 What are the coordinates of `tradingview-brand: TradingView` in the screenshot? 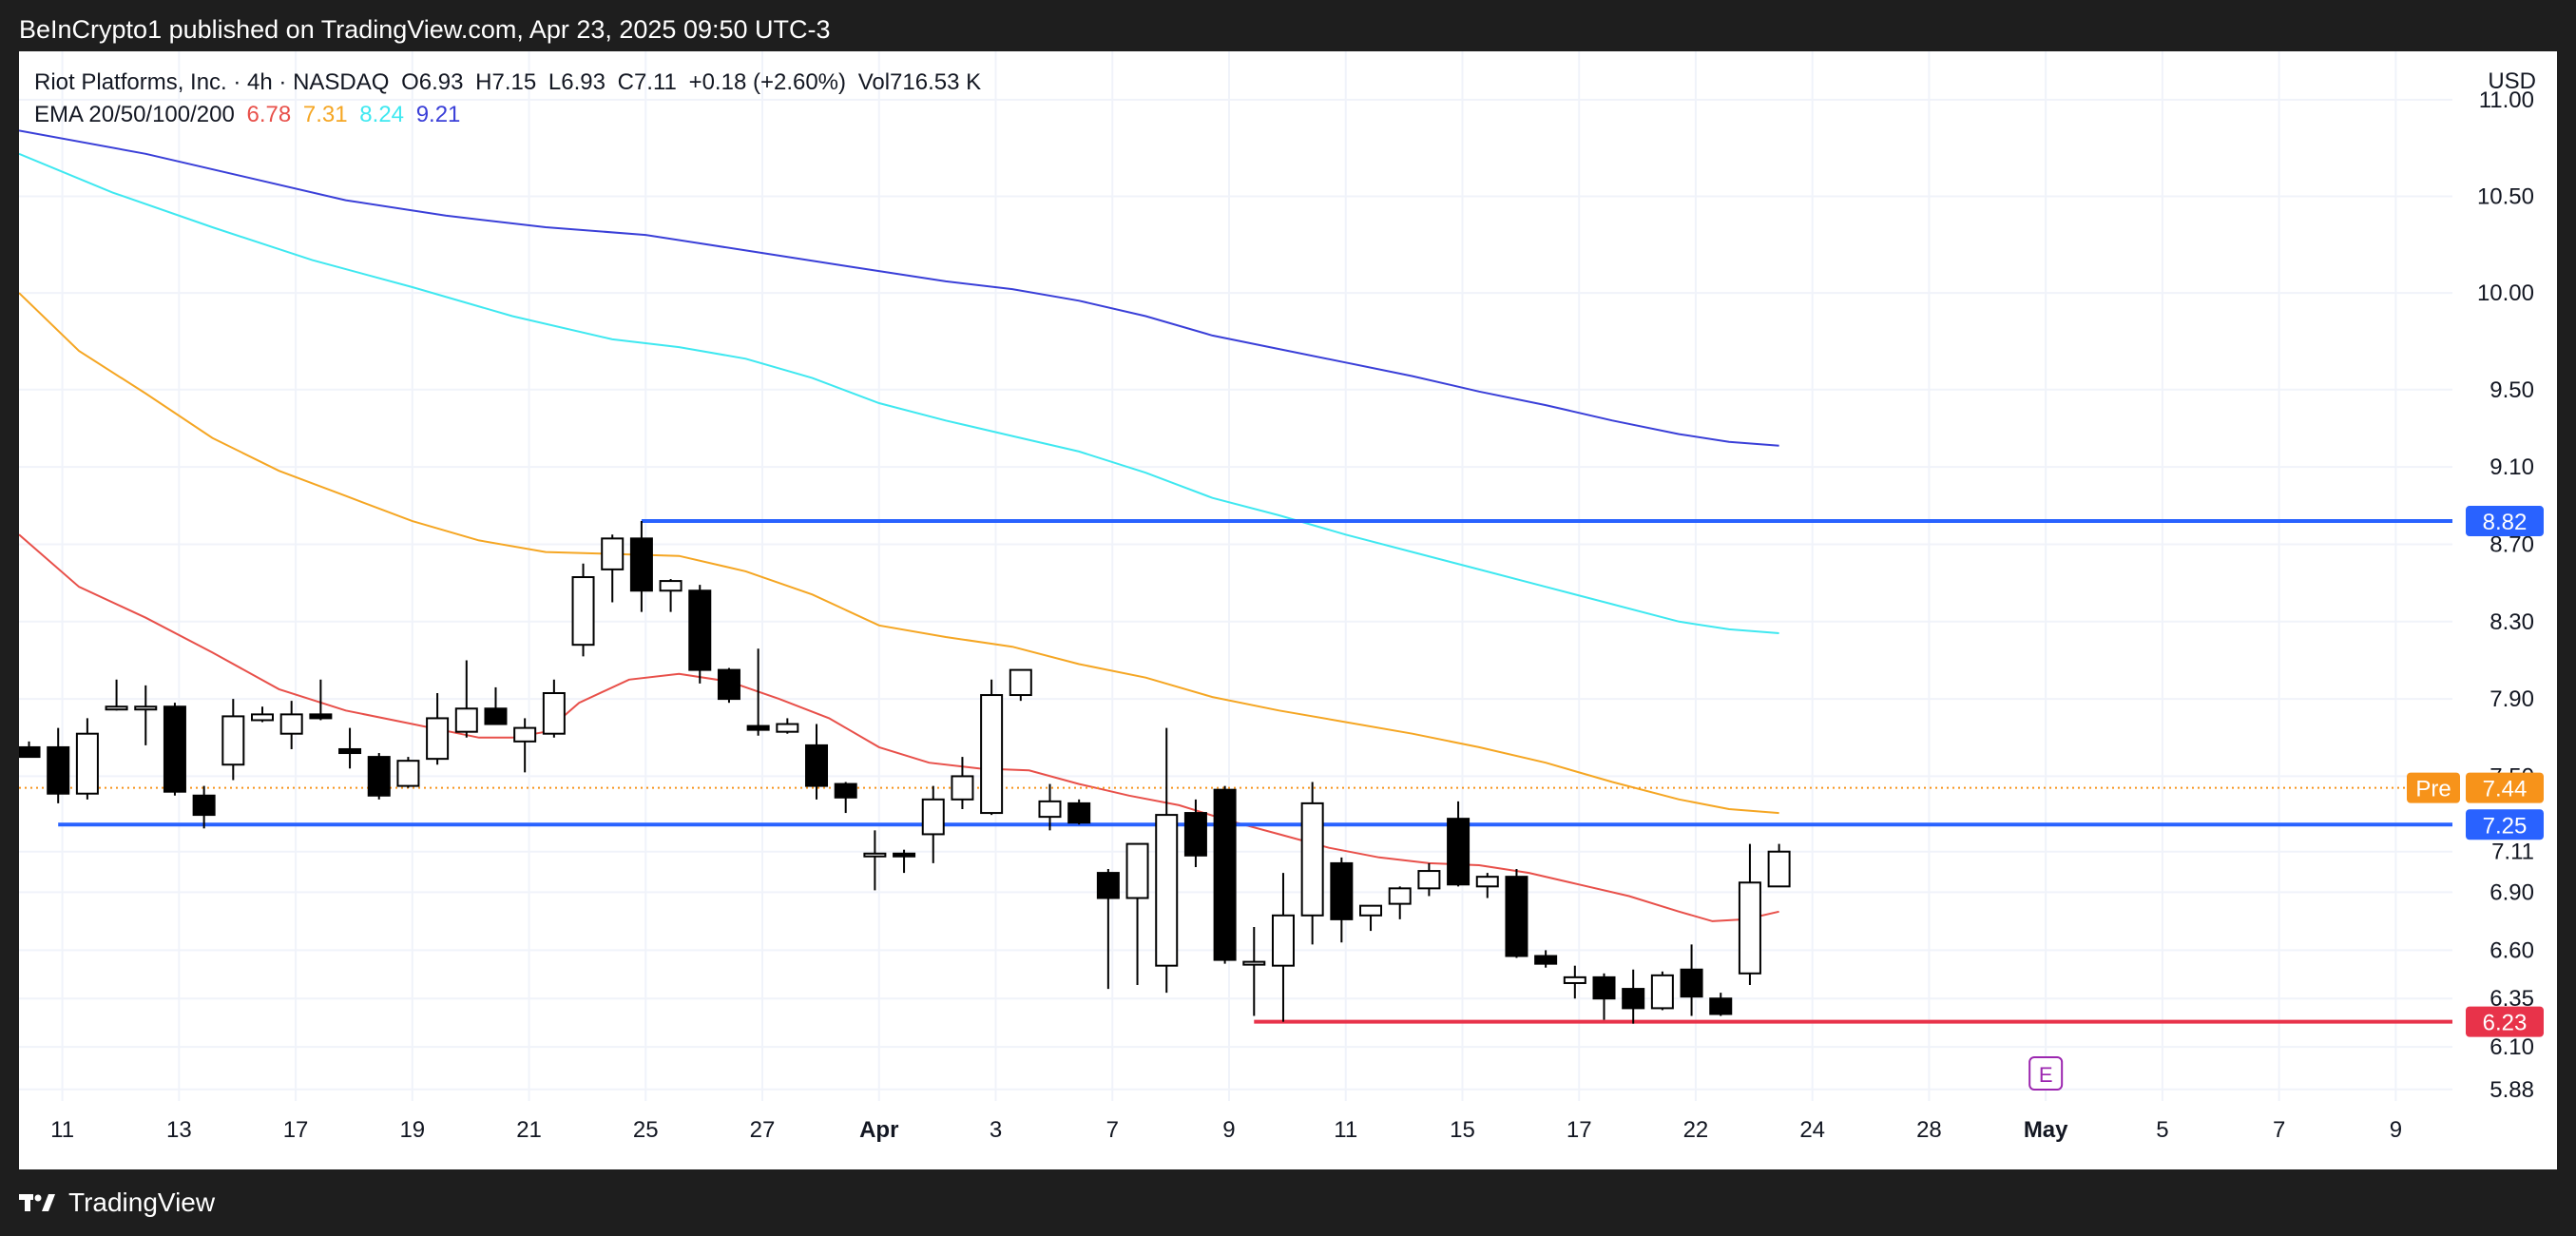 It's located at (142, 1202).